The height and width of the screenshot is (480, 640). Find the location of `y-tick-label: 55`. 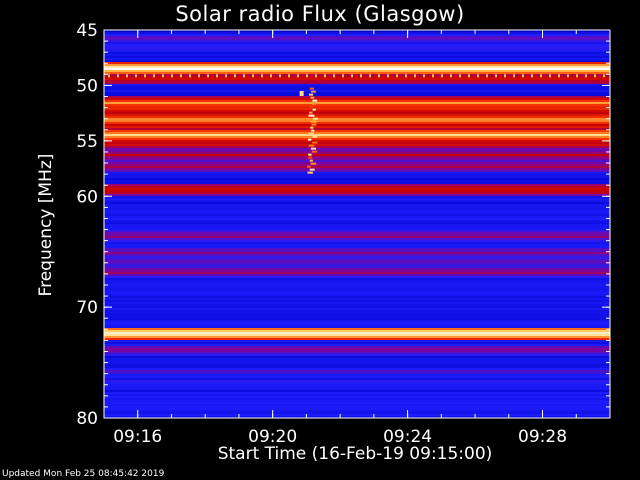

y-tick-label: 55 is located at coordinates (87, 142).